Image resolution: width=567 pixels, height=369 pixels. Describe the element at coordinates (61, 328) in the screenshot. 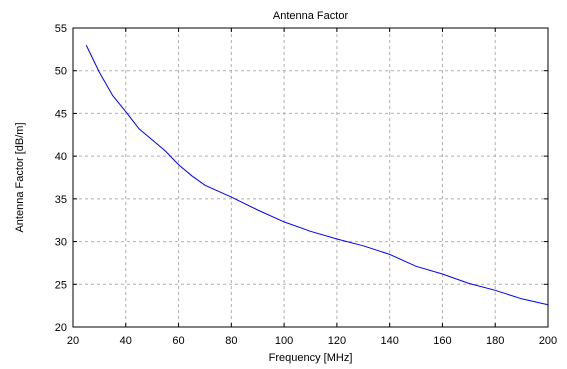

I see `y-tick-label: 20` at that location.